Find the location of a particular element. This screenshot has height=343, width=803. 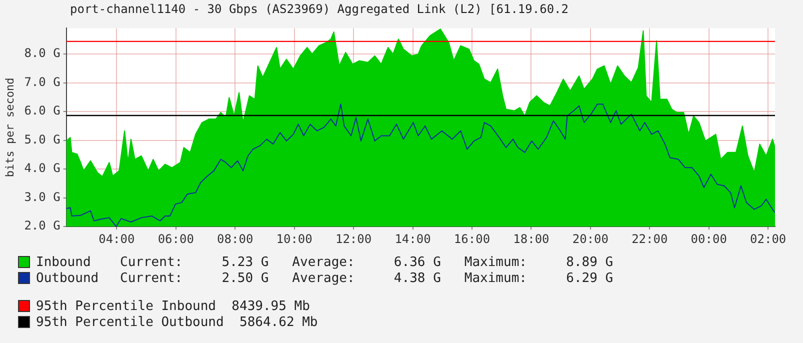

legend-label: 95th Percentile Outbound 5864.62 Mb is located at coordinates (177, 322).